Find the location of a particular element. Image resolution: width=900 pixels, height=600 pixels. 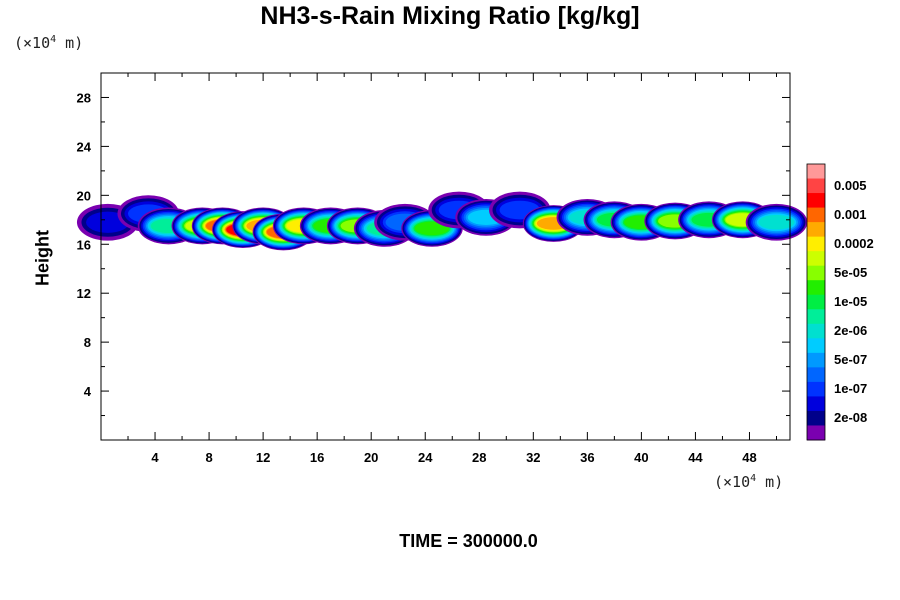

x-tick-label: 12 is located at coordinates (263, 457).